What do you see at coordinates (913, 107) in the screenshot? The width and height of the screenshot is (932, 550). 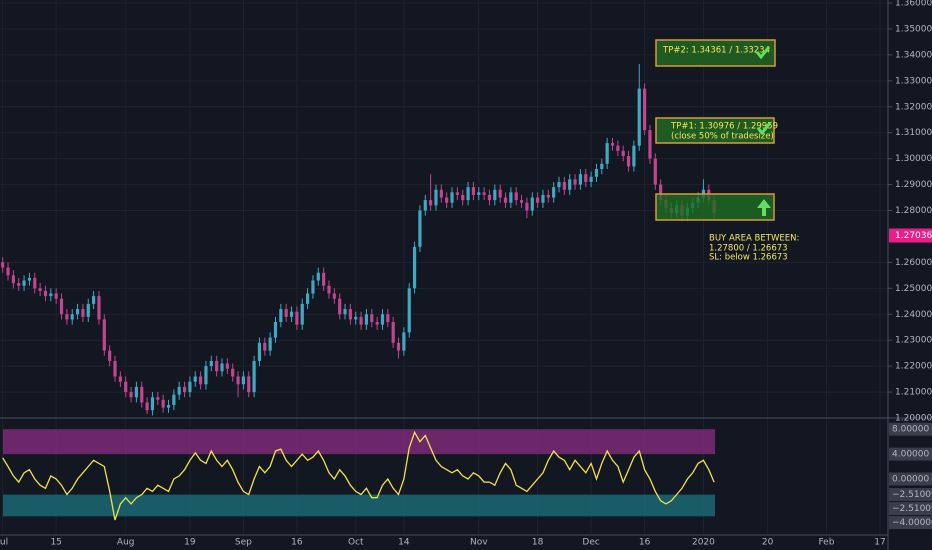 I see `y-tick-label: 1.32000` at bounding box center [913, 107].